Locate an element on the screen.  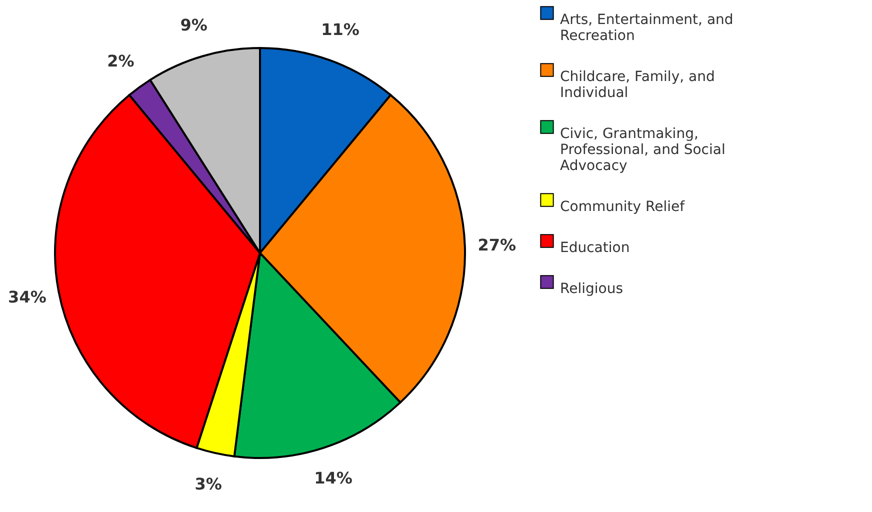
data-label: 2% is located at coordinates (120, 60).